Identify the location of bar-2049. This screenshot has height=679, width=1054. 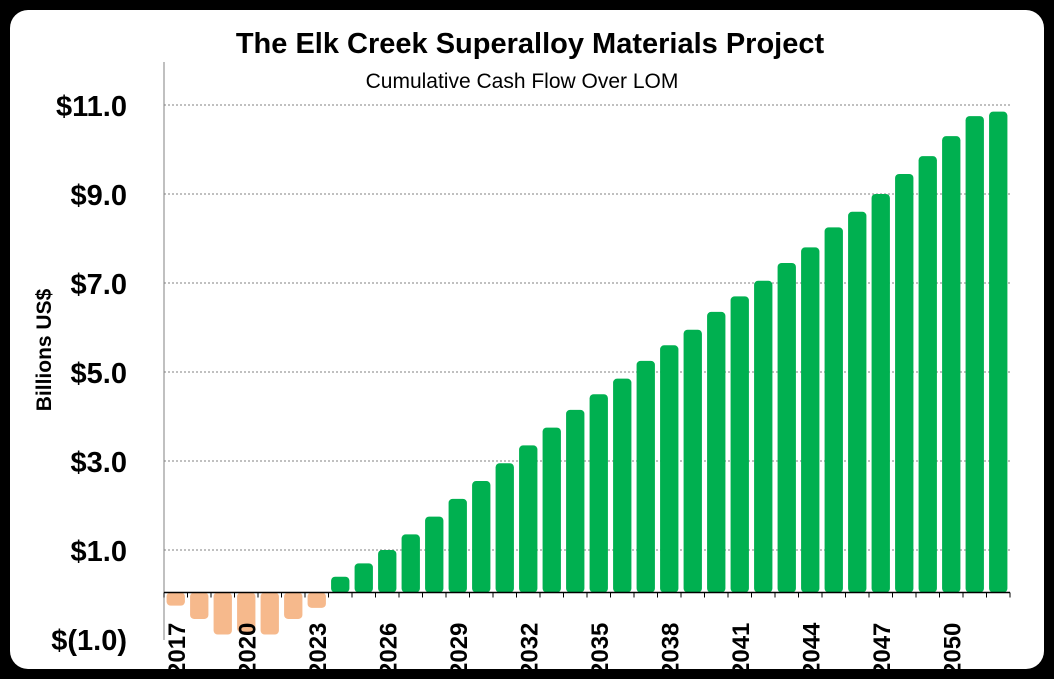
(927, 374).